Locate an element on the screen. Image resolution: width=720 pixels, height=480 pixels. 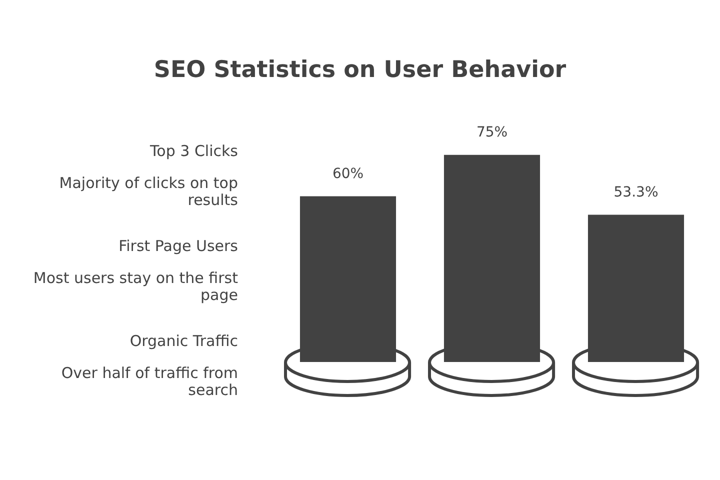
data-label: 75% is located at coordinates (492, 132).